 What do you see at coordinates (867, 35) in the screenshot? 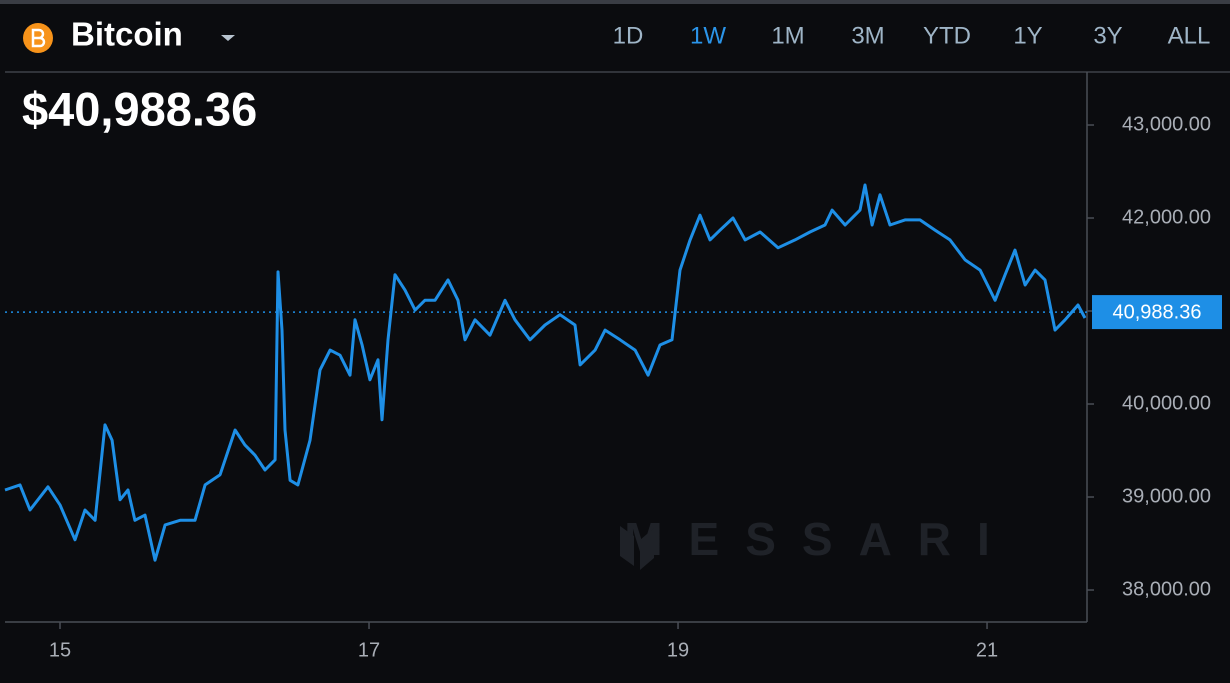
I see `range-button: 3M` at bounding box center [867, 35].